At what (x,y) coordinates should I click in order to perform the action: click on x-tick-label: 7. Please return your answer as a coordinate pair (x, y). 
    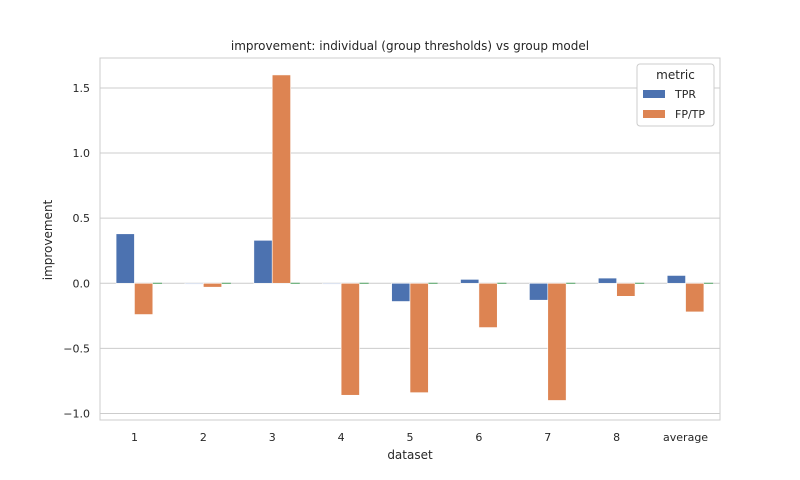
    Looking at the image, I should click on (547, 437).